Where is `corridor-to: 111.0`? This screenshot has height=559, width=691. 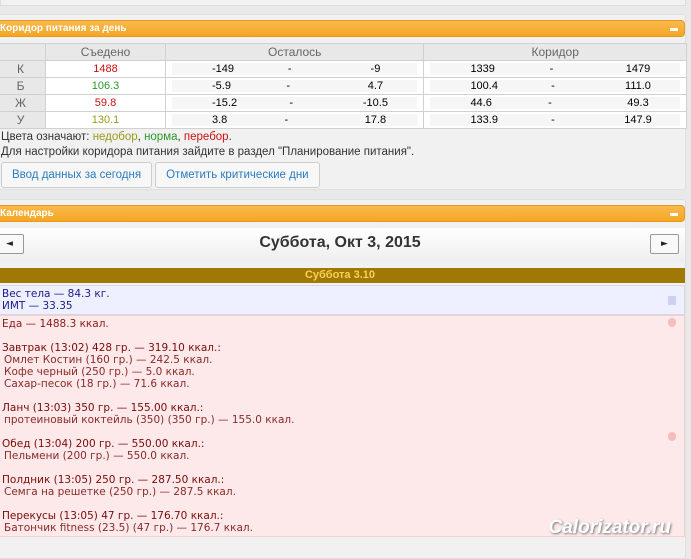 corridor-to: 111.0 is located at coordinates (638, 86).